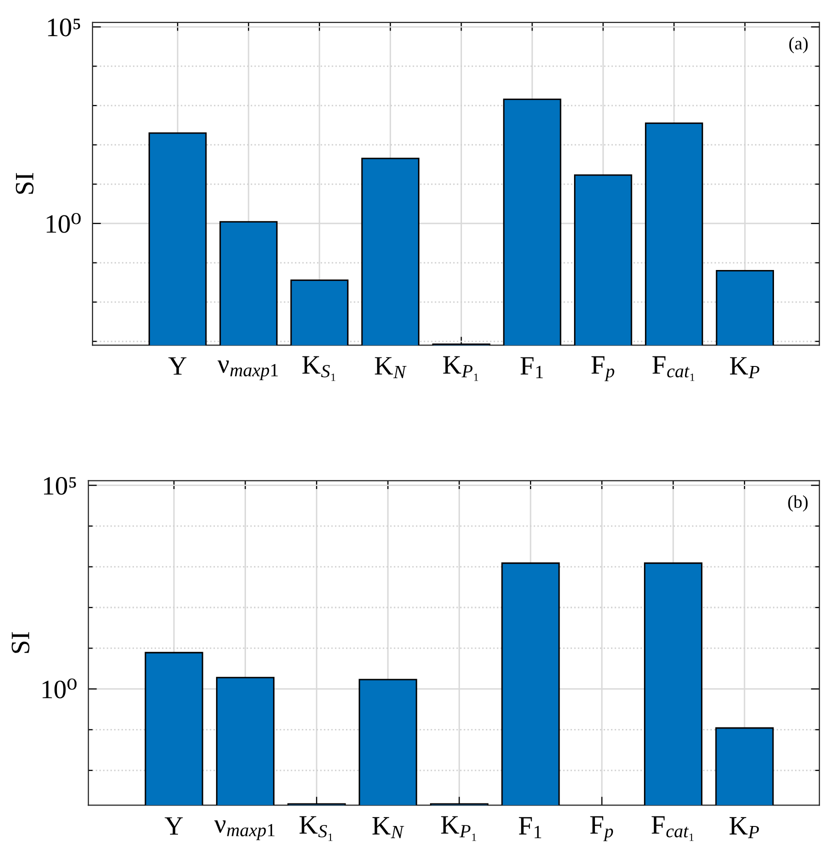  I want to click on annotation: (b), so click(798, 503).